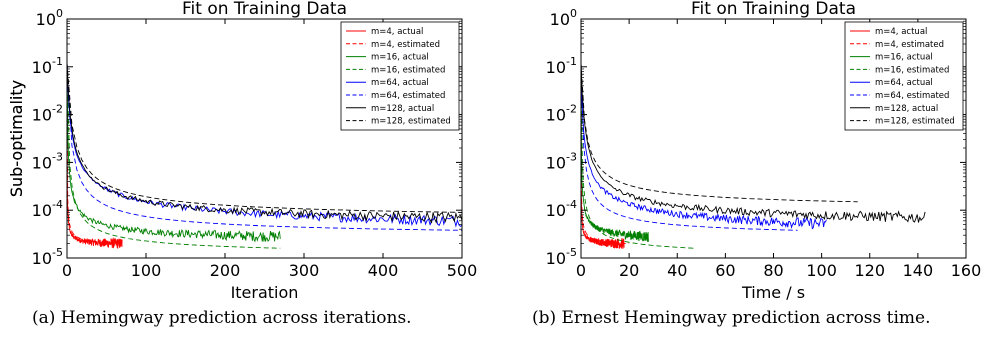 This screenshot has width=995, height=339. I want to click on x-tick-label: 500, so click(462, 270).